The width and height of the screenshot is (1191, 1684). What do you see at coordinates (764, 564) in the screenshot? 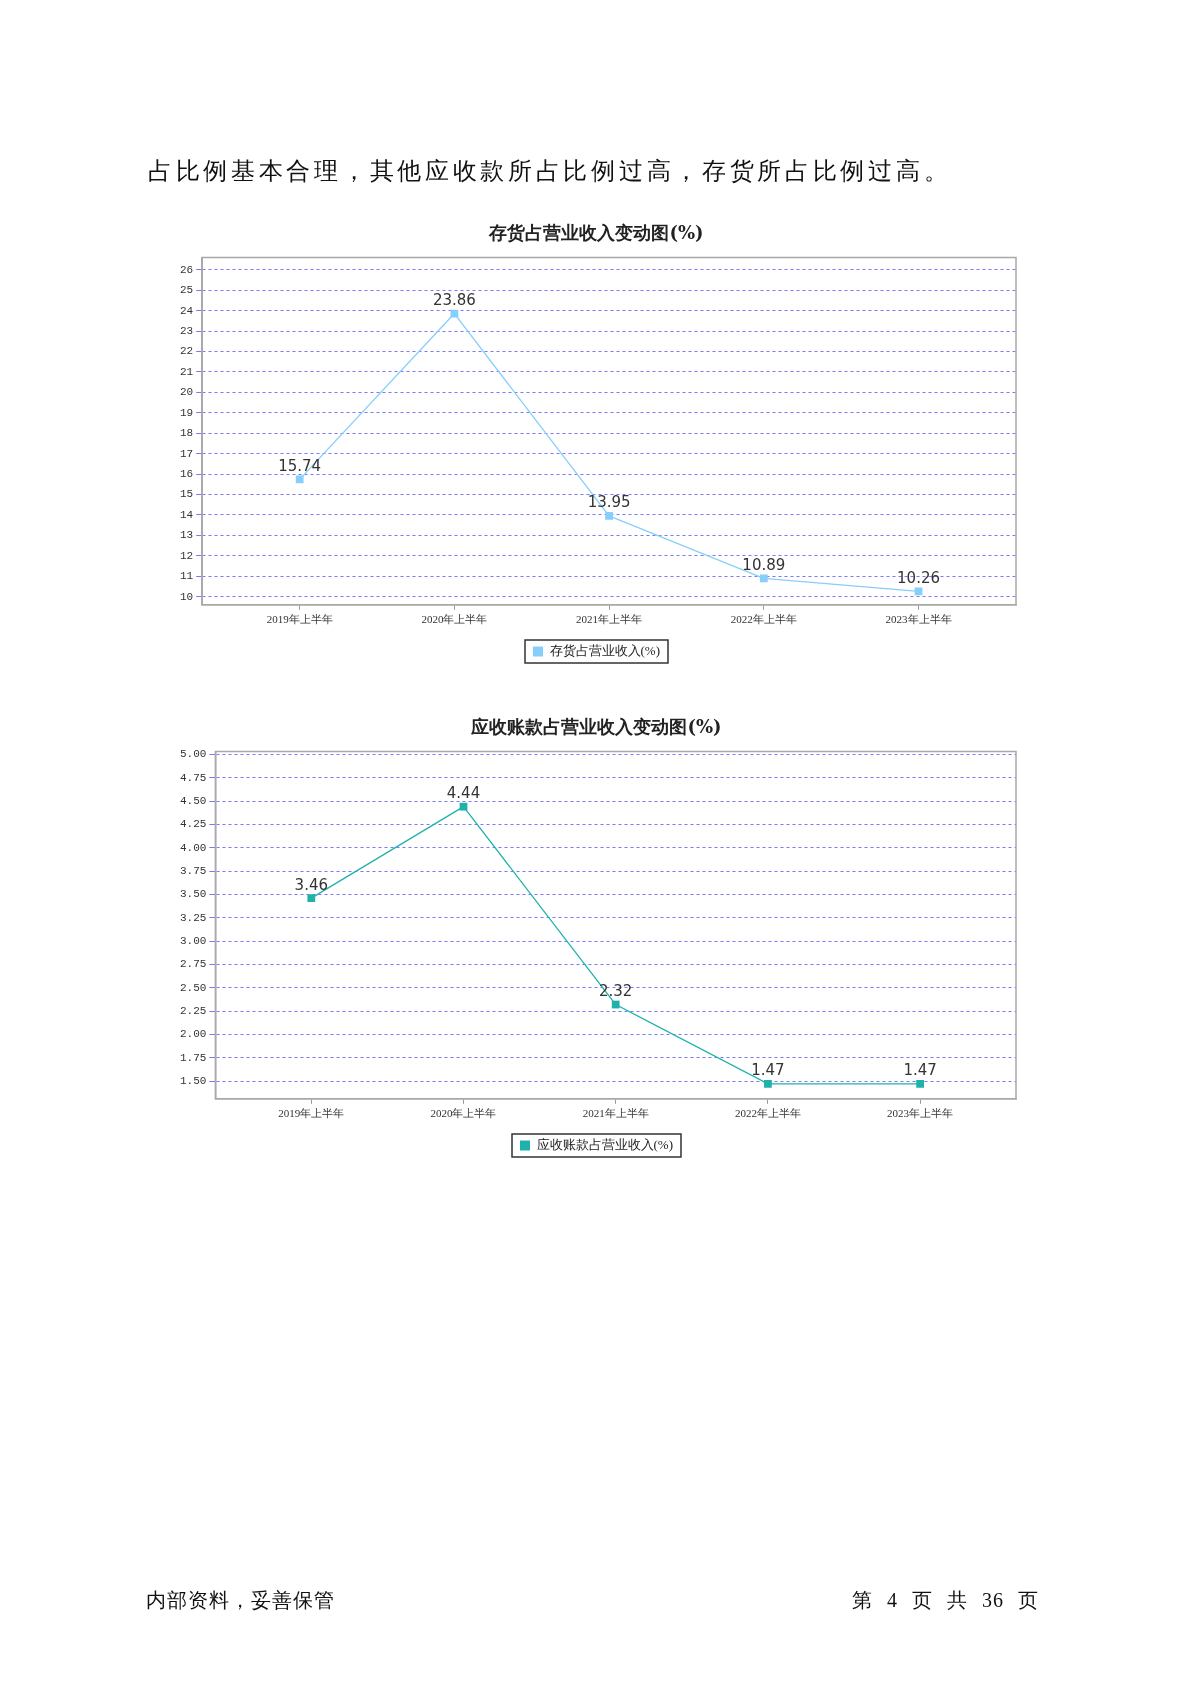
I see `data-label: 10.89` at bounding box center [764, 564].